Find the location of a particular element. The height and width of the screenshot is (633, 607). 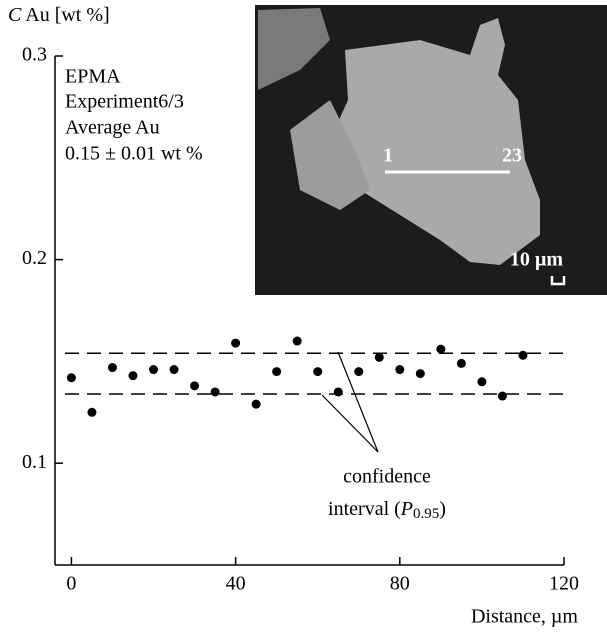

y-axis-label: C Au [wt %] is located at coordinates (59, 15).